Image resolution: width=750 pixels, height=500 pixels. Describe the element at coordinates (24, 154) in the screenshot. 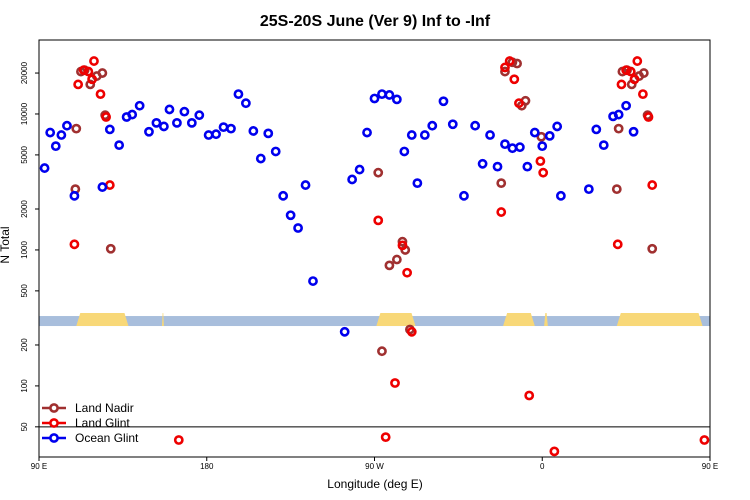

I see `y-tick-label: 5000` at that location.